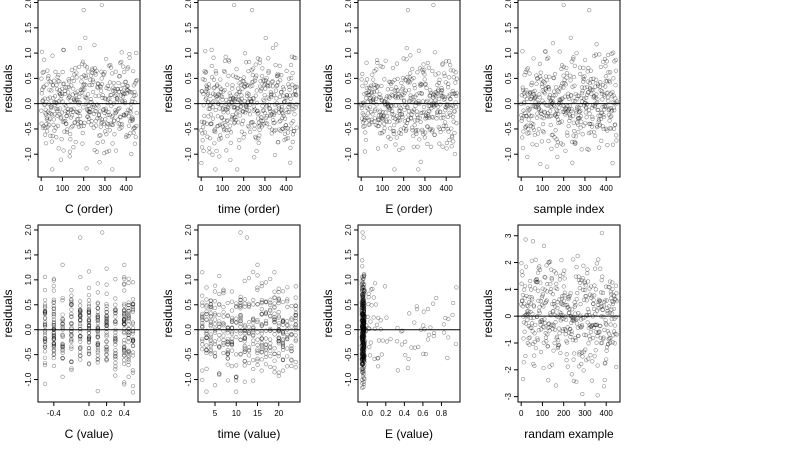  What do you see at coordinates (125, 413) in the screenshot?
I see `x-tick-label: 0.4` at bounding box center [125, 413].